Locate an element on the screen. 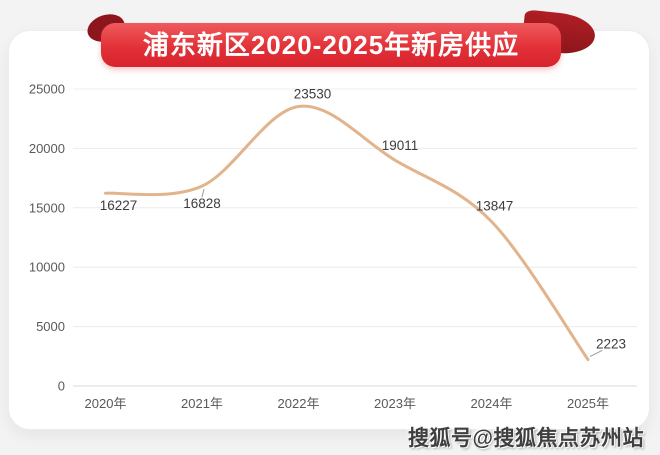  title-banner: 浦东新区2020-2025年新房供应 is located at coordinates (340, 40).